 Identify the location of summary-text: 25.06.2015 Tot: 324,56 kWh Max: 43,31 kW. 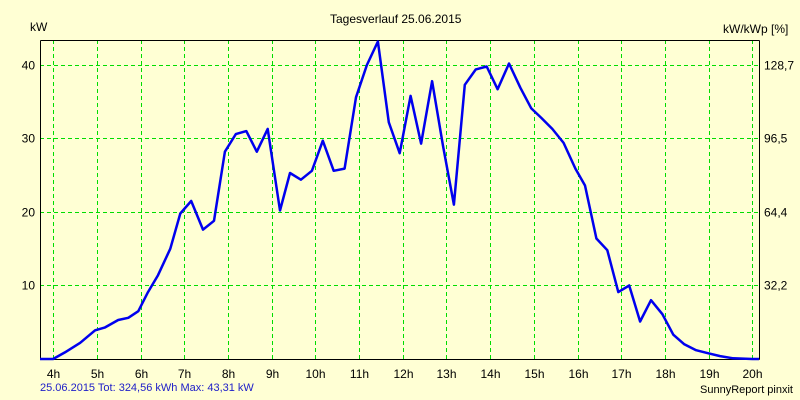
(147, 388).